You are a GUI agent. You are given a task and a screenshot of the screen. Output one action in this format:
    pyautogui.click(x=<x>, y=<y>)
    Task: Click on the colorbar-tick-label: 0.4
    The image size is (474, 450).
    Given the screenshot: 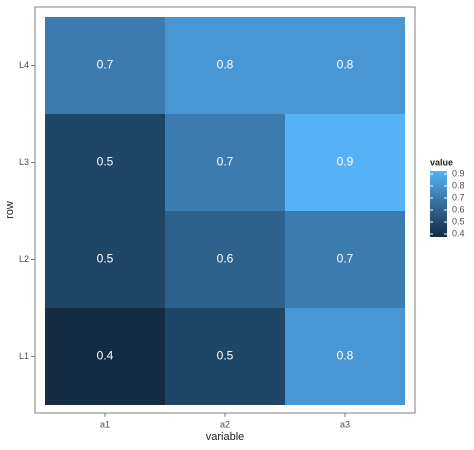 What is the action you would take?
    pyautogui.click(x=458, y=233)
    